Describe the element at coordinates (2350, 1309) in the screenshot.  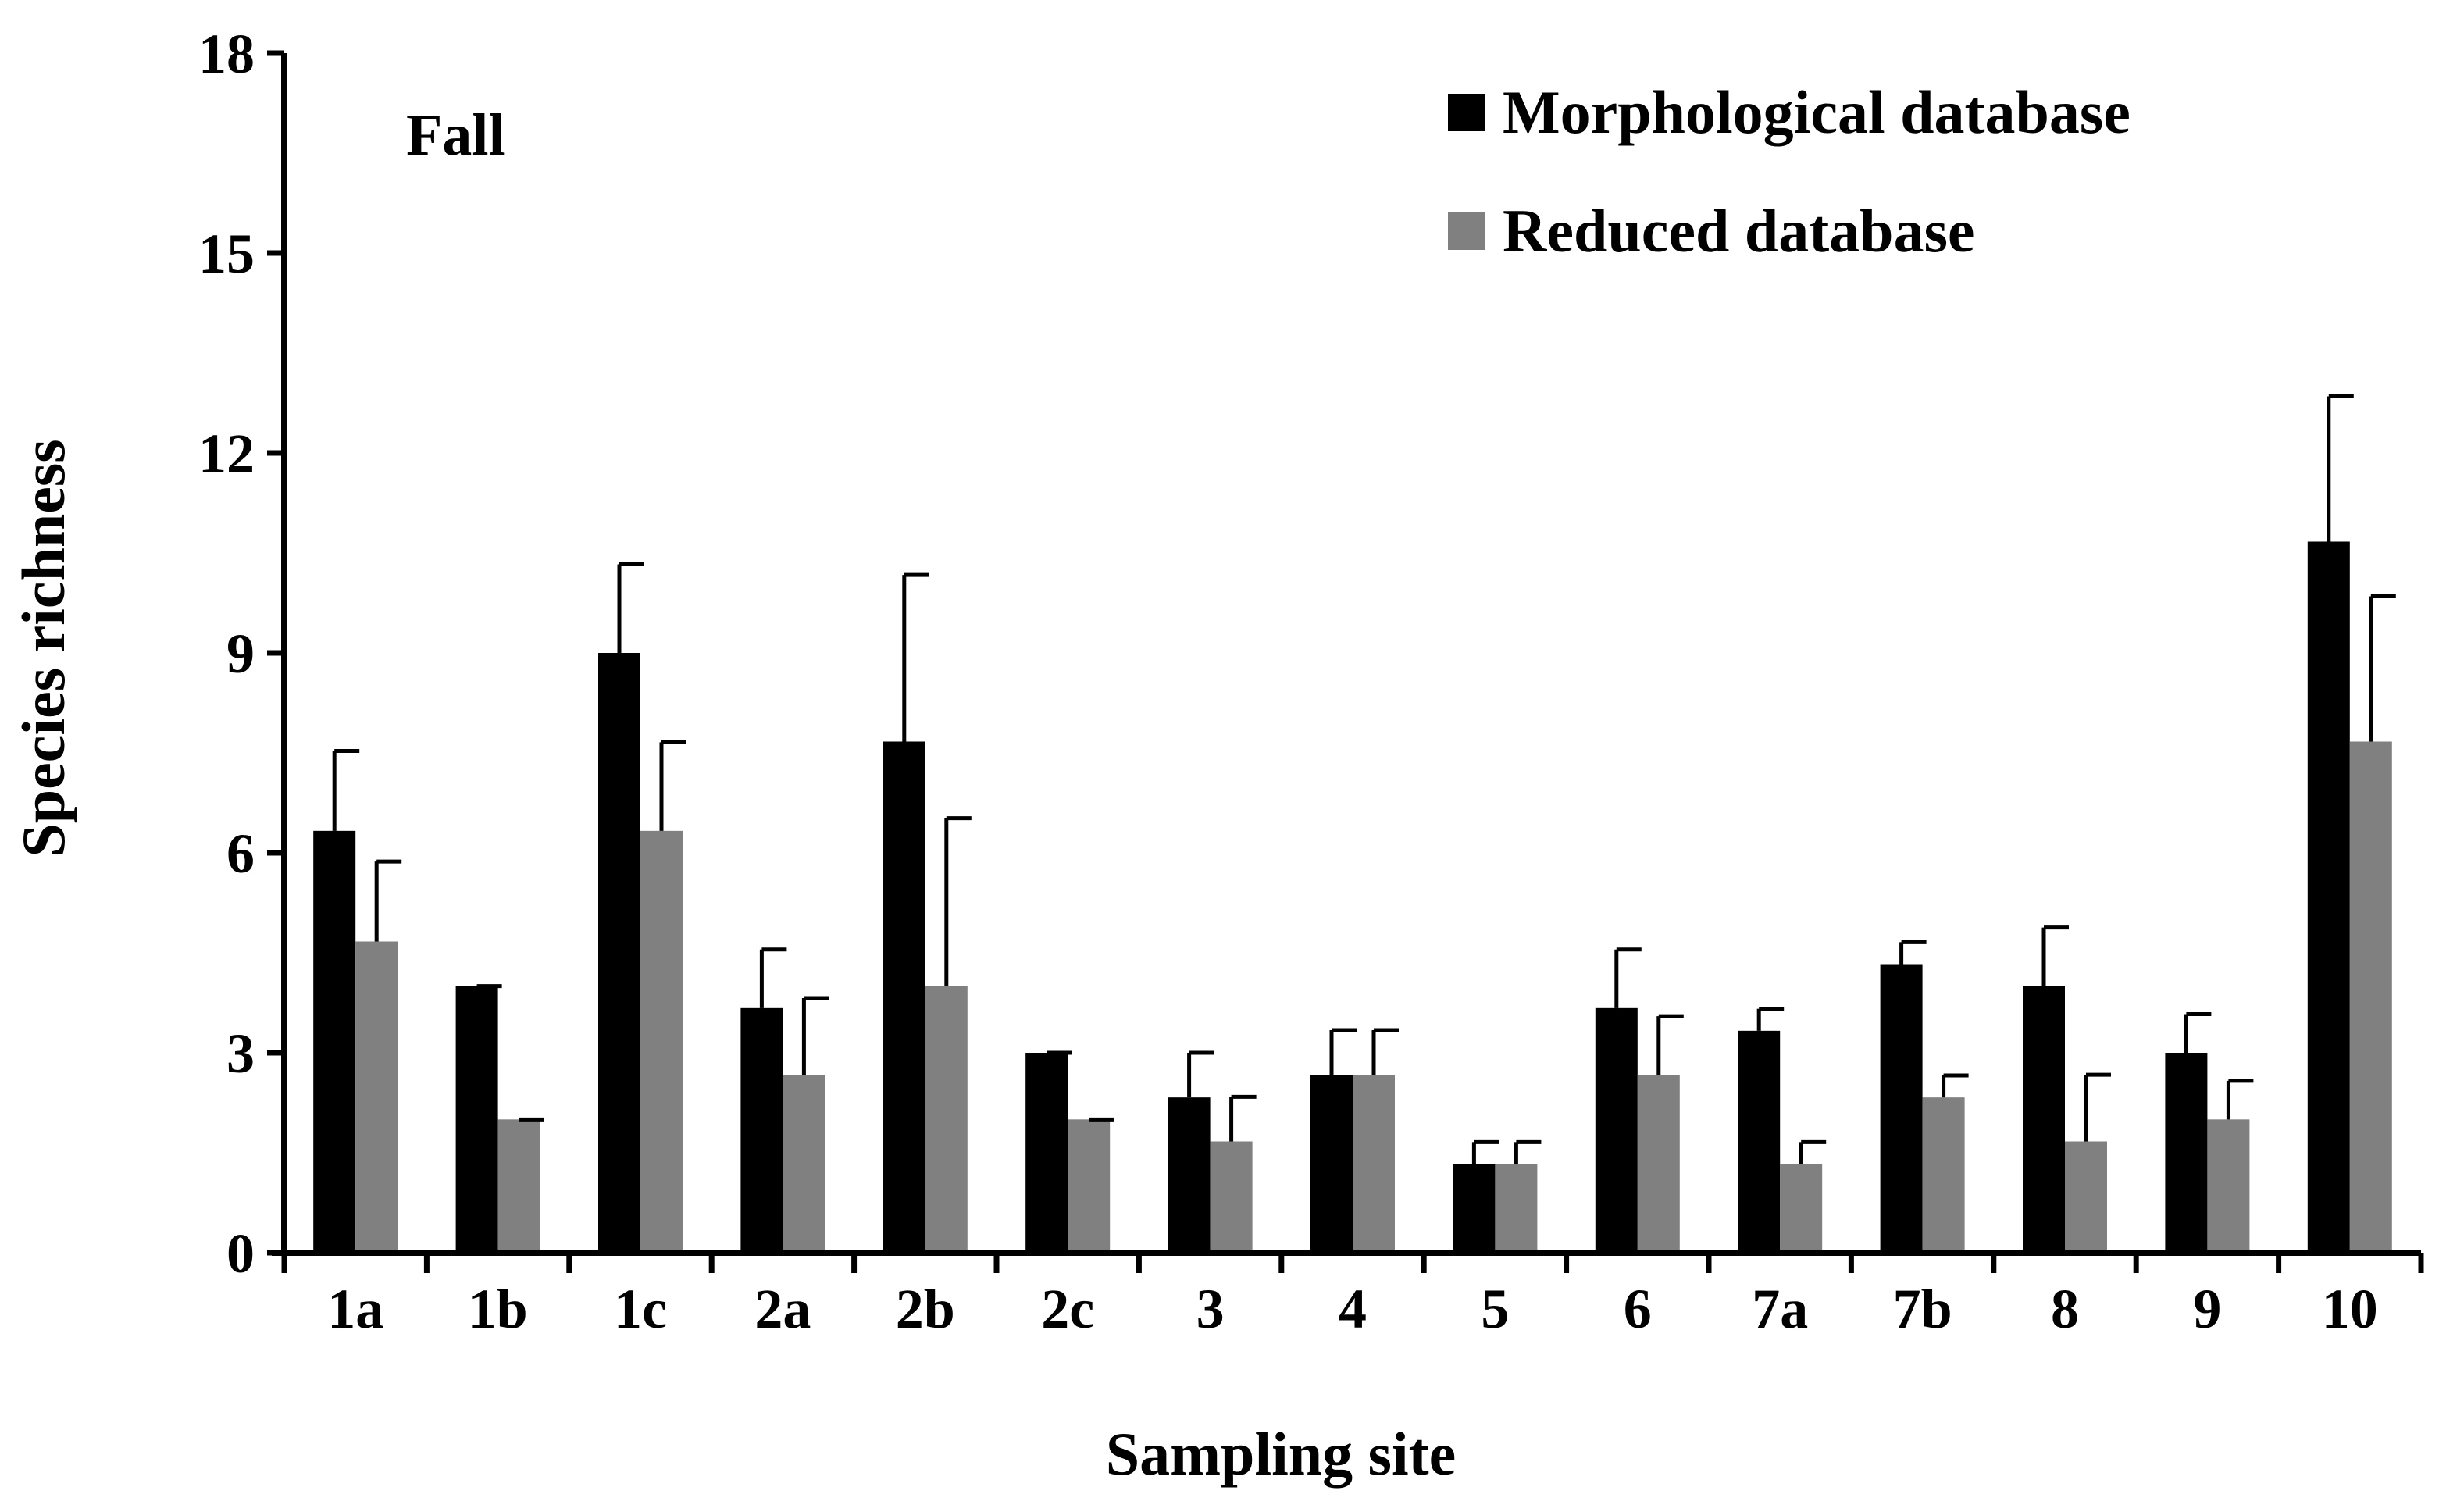
I see `x-tick-label-10: 10` at that location.